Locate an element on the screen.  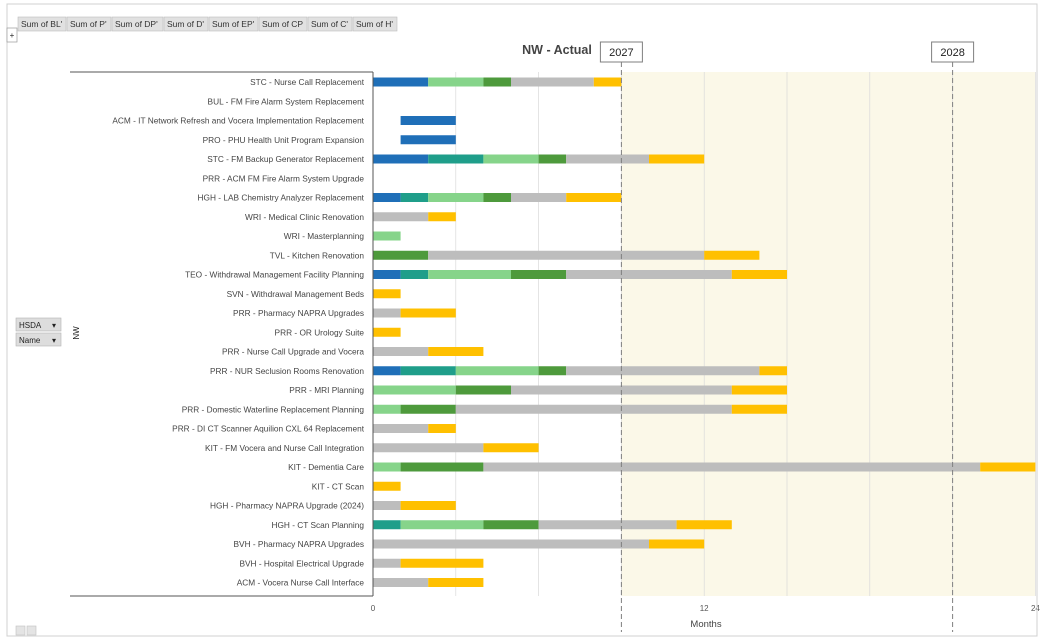
year-marker-box is located at coordinates (953, 52).